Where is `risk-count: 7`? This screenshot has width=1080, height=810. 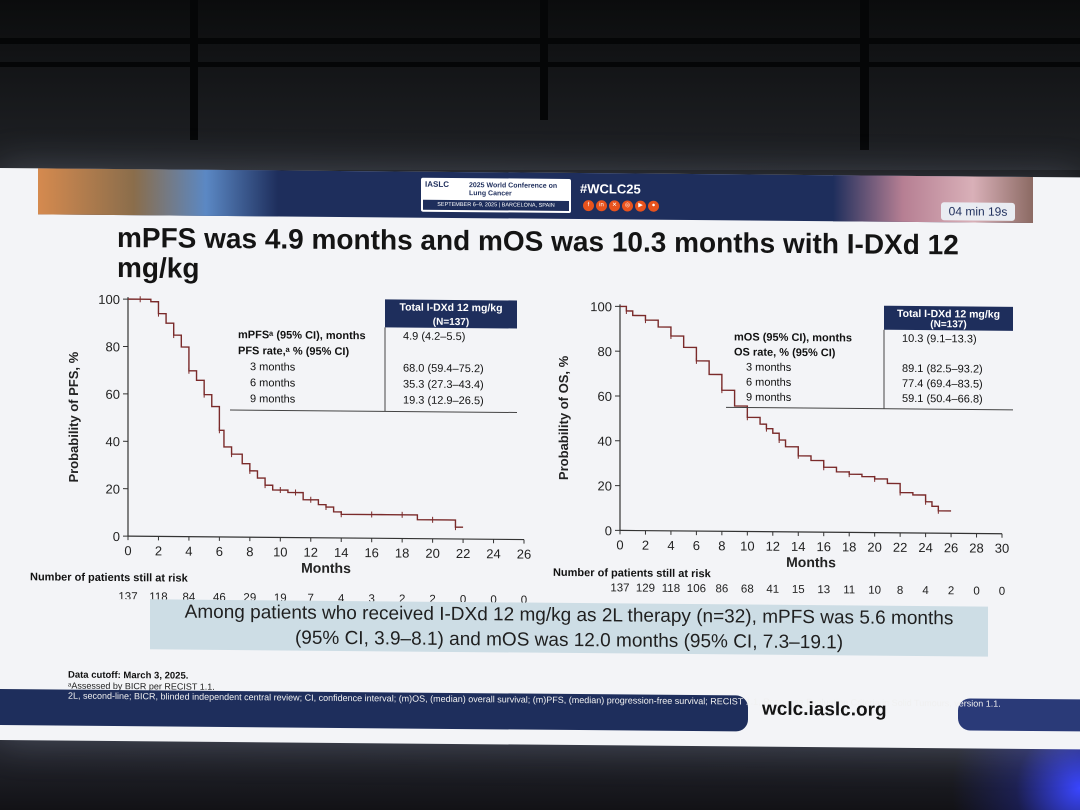 risk-count: 7 is located at coordinates (311, 599).